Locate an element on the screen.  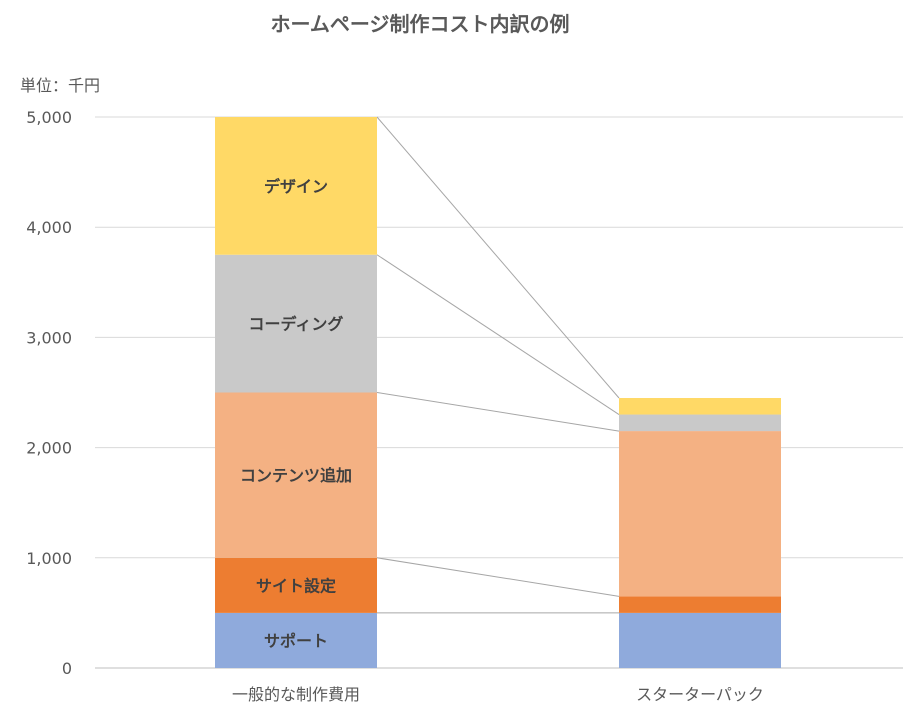
y-tick-label: 4,000 is located at coordinates (49, 227).